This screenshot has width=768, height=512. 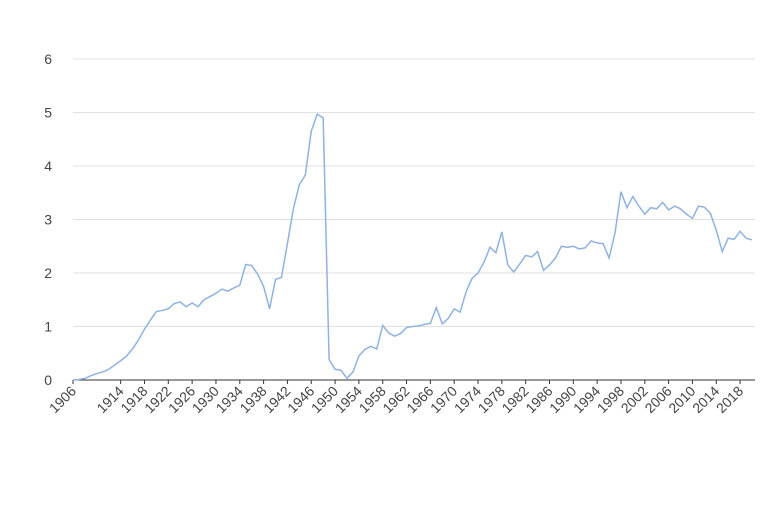 What do you see at coordinates (48, 273) in the screenshot?
I see `y-tick-label: 2` at bounding box center [48, 273].